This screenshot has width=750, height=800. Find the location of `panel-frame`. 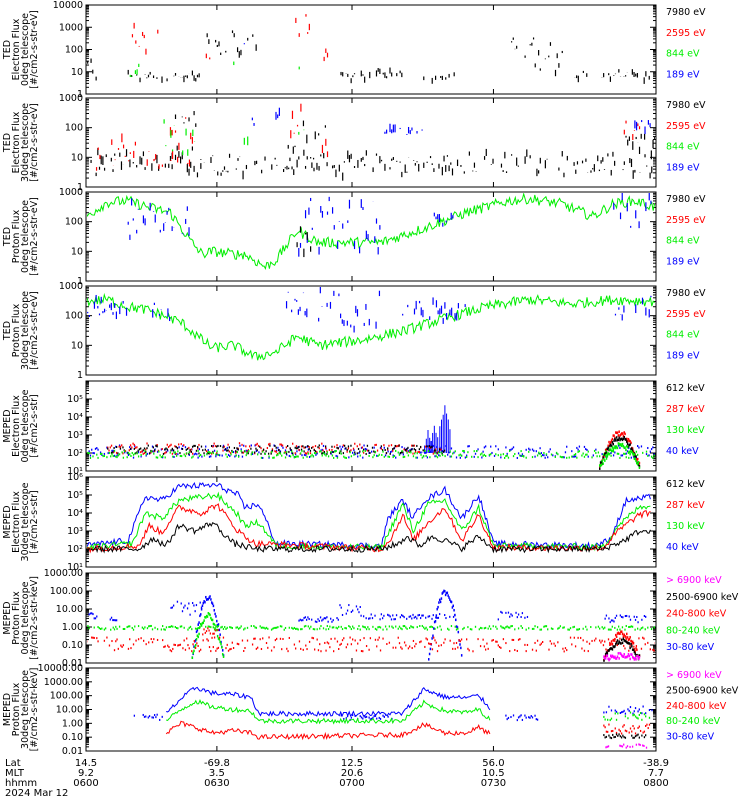

panel-frame is located at coordinates (371, 522).